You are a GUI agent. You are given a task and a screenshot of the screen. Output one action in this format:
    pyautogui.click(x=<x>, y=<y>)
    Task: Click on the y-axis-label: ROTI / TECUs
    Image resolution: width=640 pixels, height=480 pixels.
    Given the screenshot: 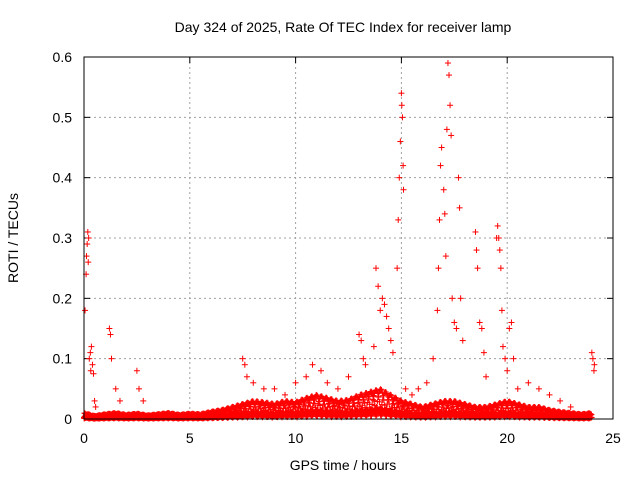 What is the action you would take?
    pyautogui.click(x=13, y=238)
    